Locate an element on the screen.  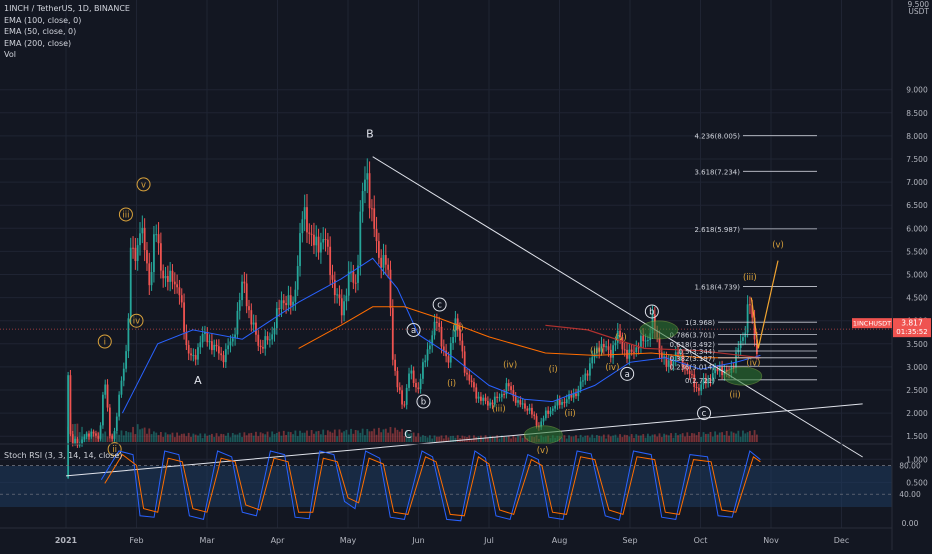
time-tick: Feb is located at coordinates (136, 540).